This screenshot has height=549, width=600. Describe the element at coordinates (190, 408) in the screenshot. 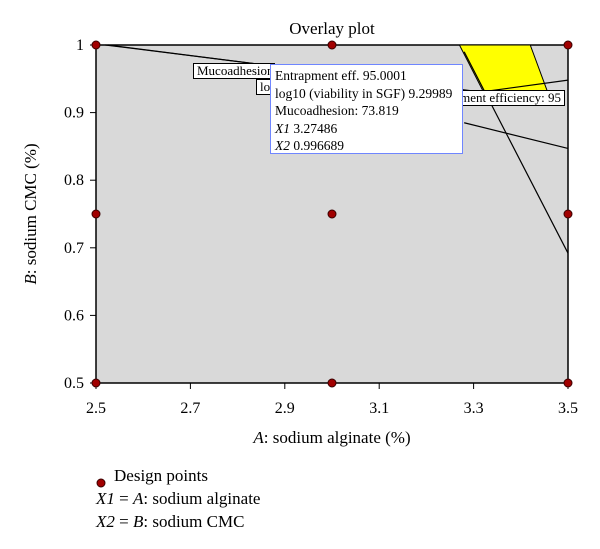

I see `x-tick-label: 2.7` at that location.